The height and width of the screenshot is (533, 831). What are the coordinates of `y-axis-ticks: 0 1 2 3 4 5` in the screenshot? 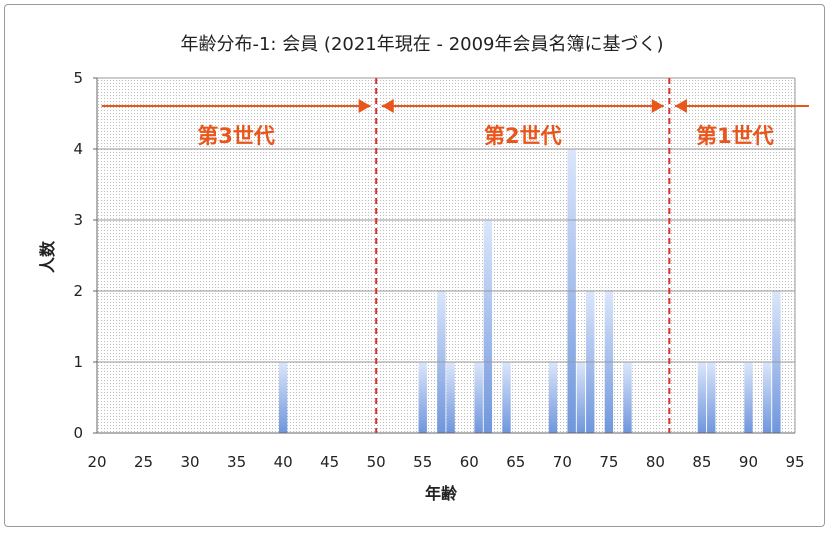 It's located at (85, 255).